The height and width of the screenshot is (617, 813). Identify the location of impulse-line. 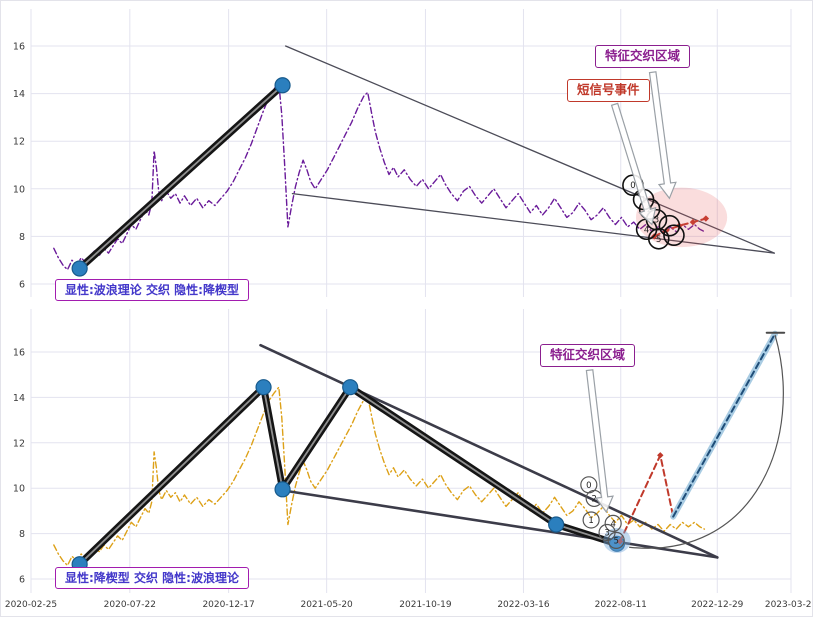
(181, 177).